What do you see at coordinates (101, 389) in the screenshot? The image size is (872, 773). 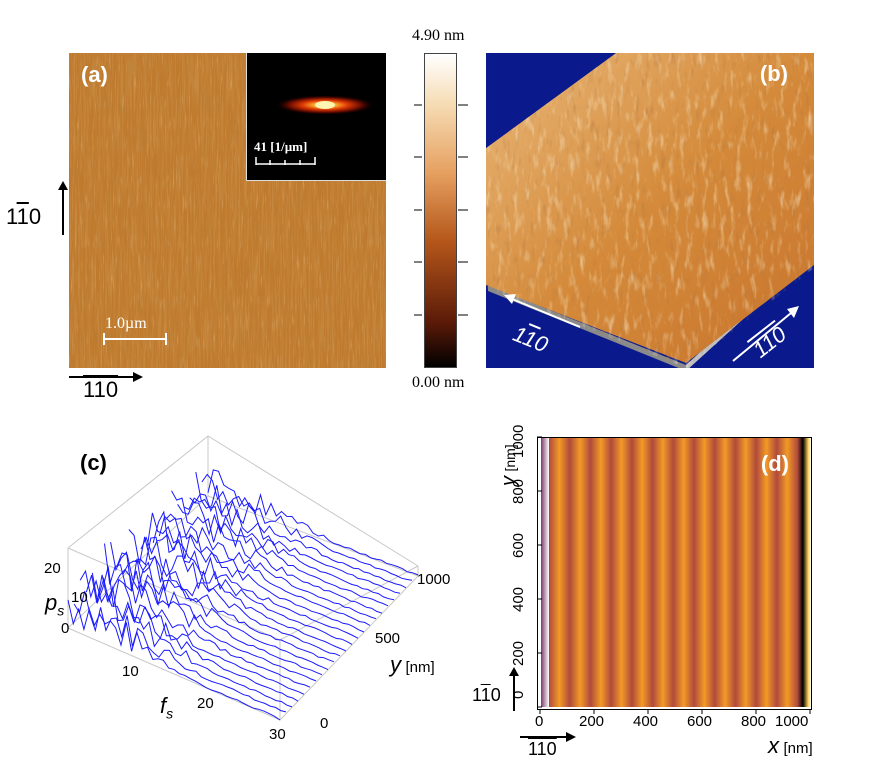 I see `axis-horizontal-label-a: 110` at bounding box center [101, 389].